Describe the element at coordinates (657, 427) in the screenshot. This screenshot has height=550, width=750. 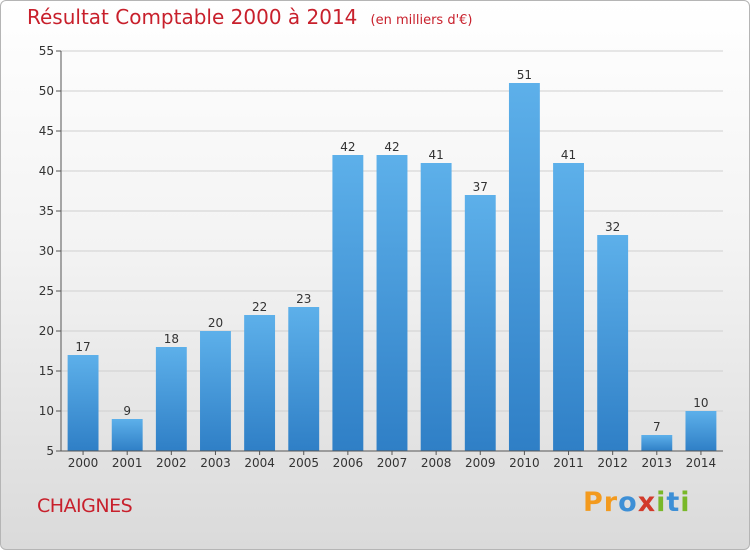
I see `bar-value-label: 7` at that location.